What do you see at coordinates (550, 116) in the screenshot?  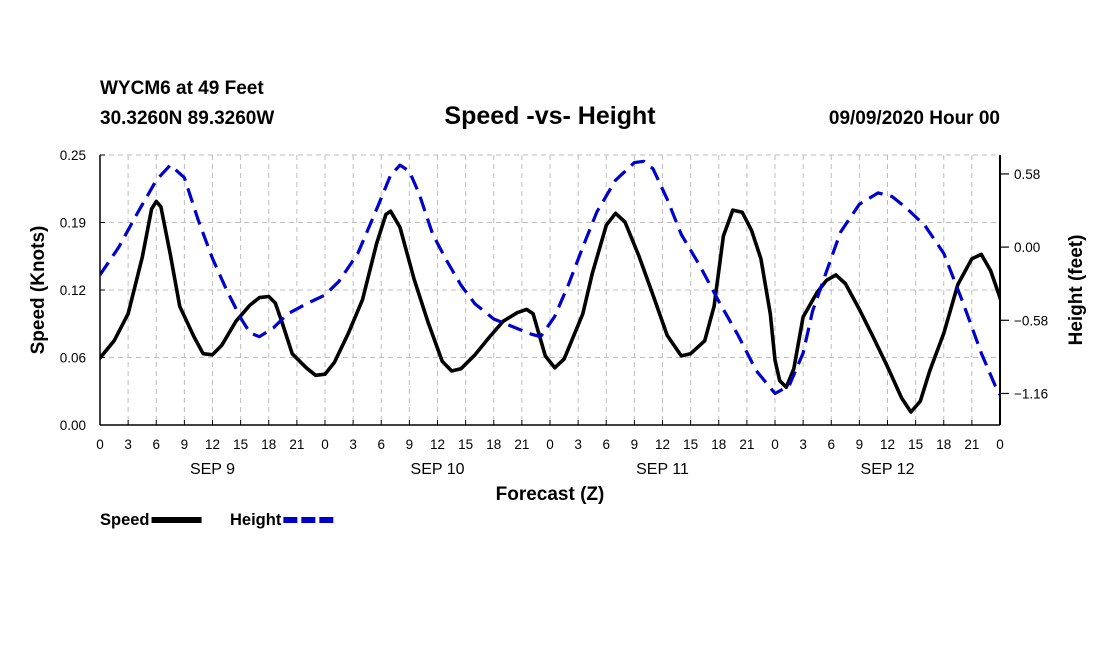 I see `chart-title: Speed -vs- Height` at bounding box center [550, 116].